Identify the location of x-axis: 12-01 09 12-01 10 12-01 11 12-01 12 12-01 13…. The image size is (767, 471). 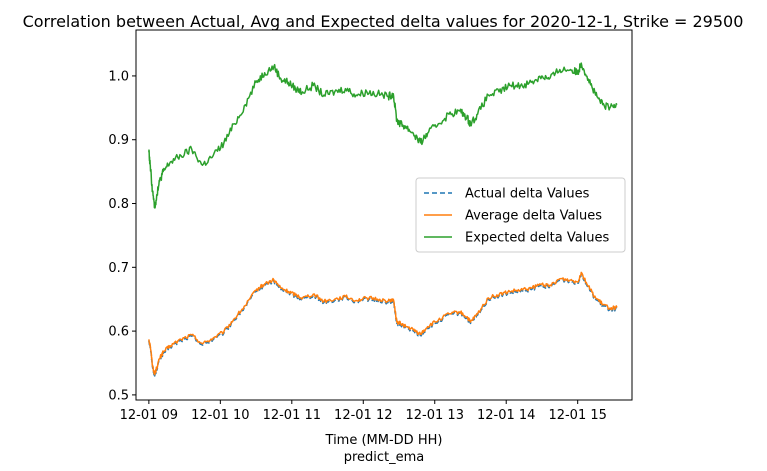
(363, 411).